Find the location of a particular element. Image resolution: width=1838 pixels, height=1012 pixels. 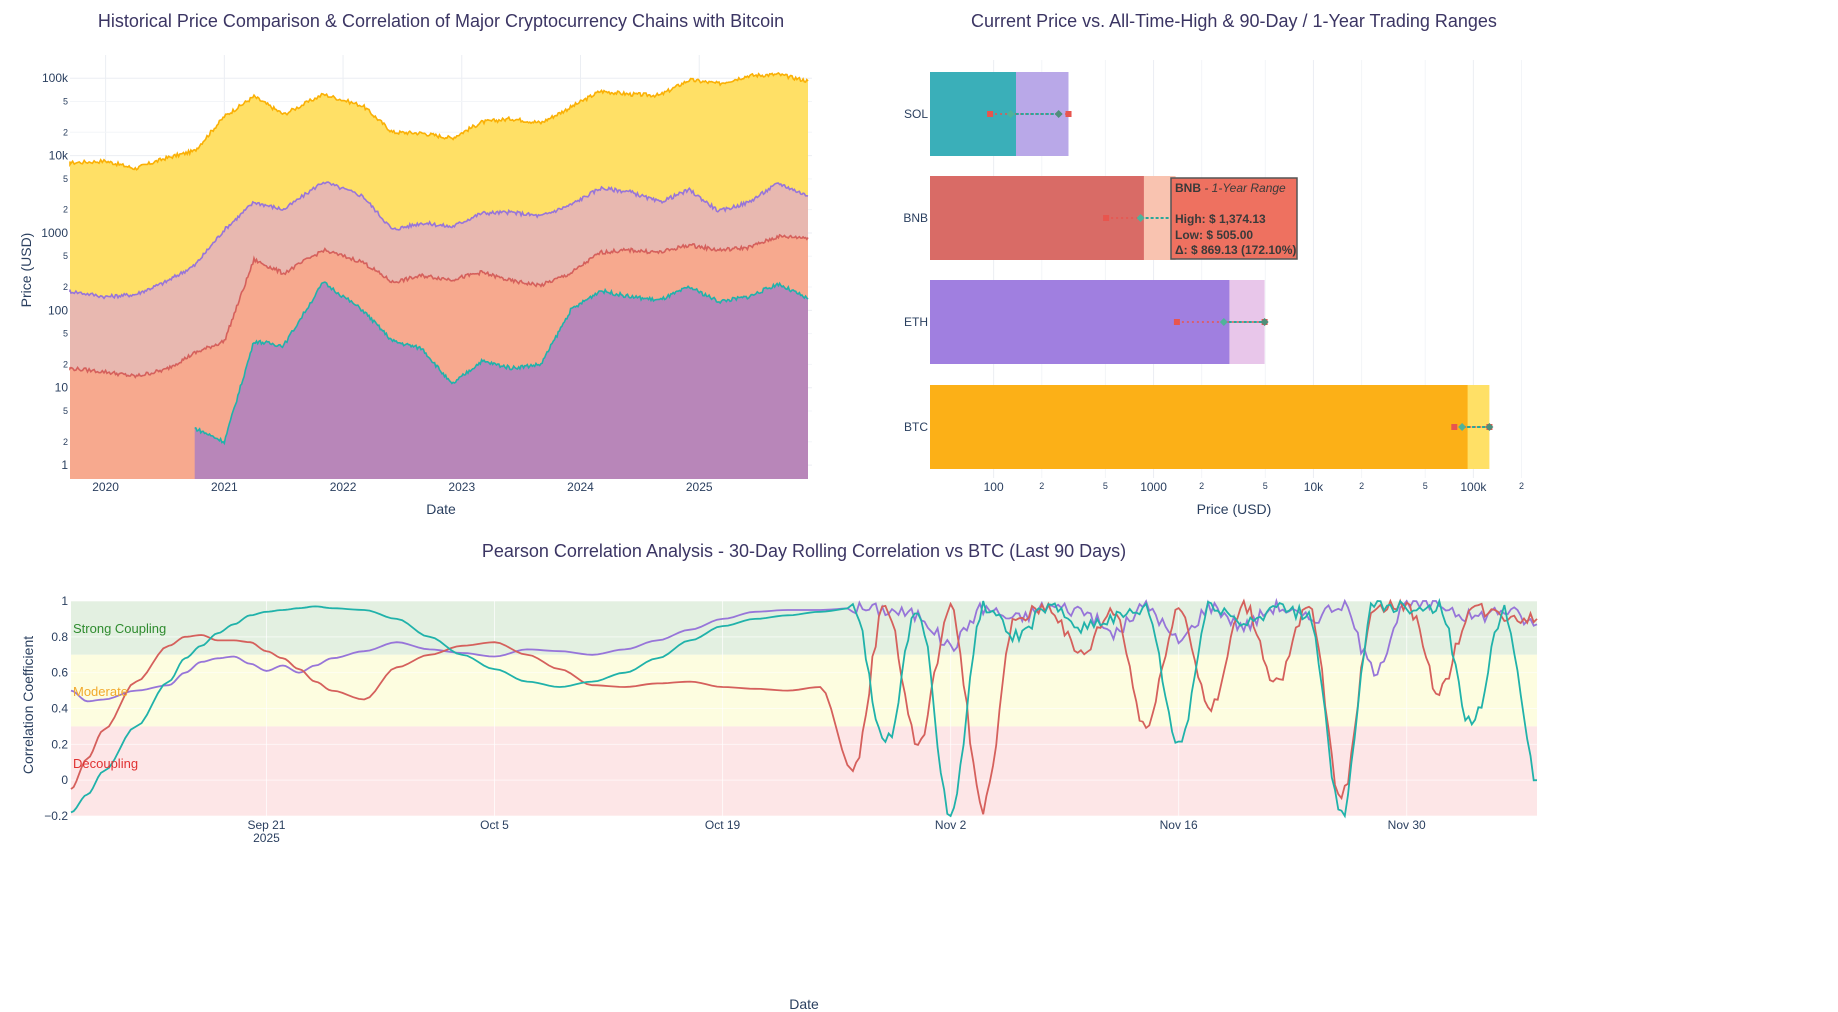

tooltip-low: Low: $ 505.00 is located at coordinates (1214, 235).